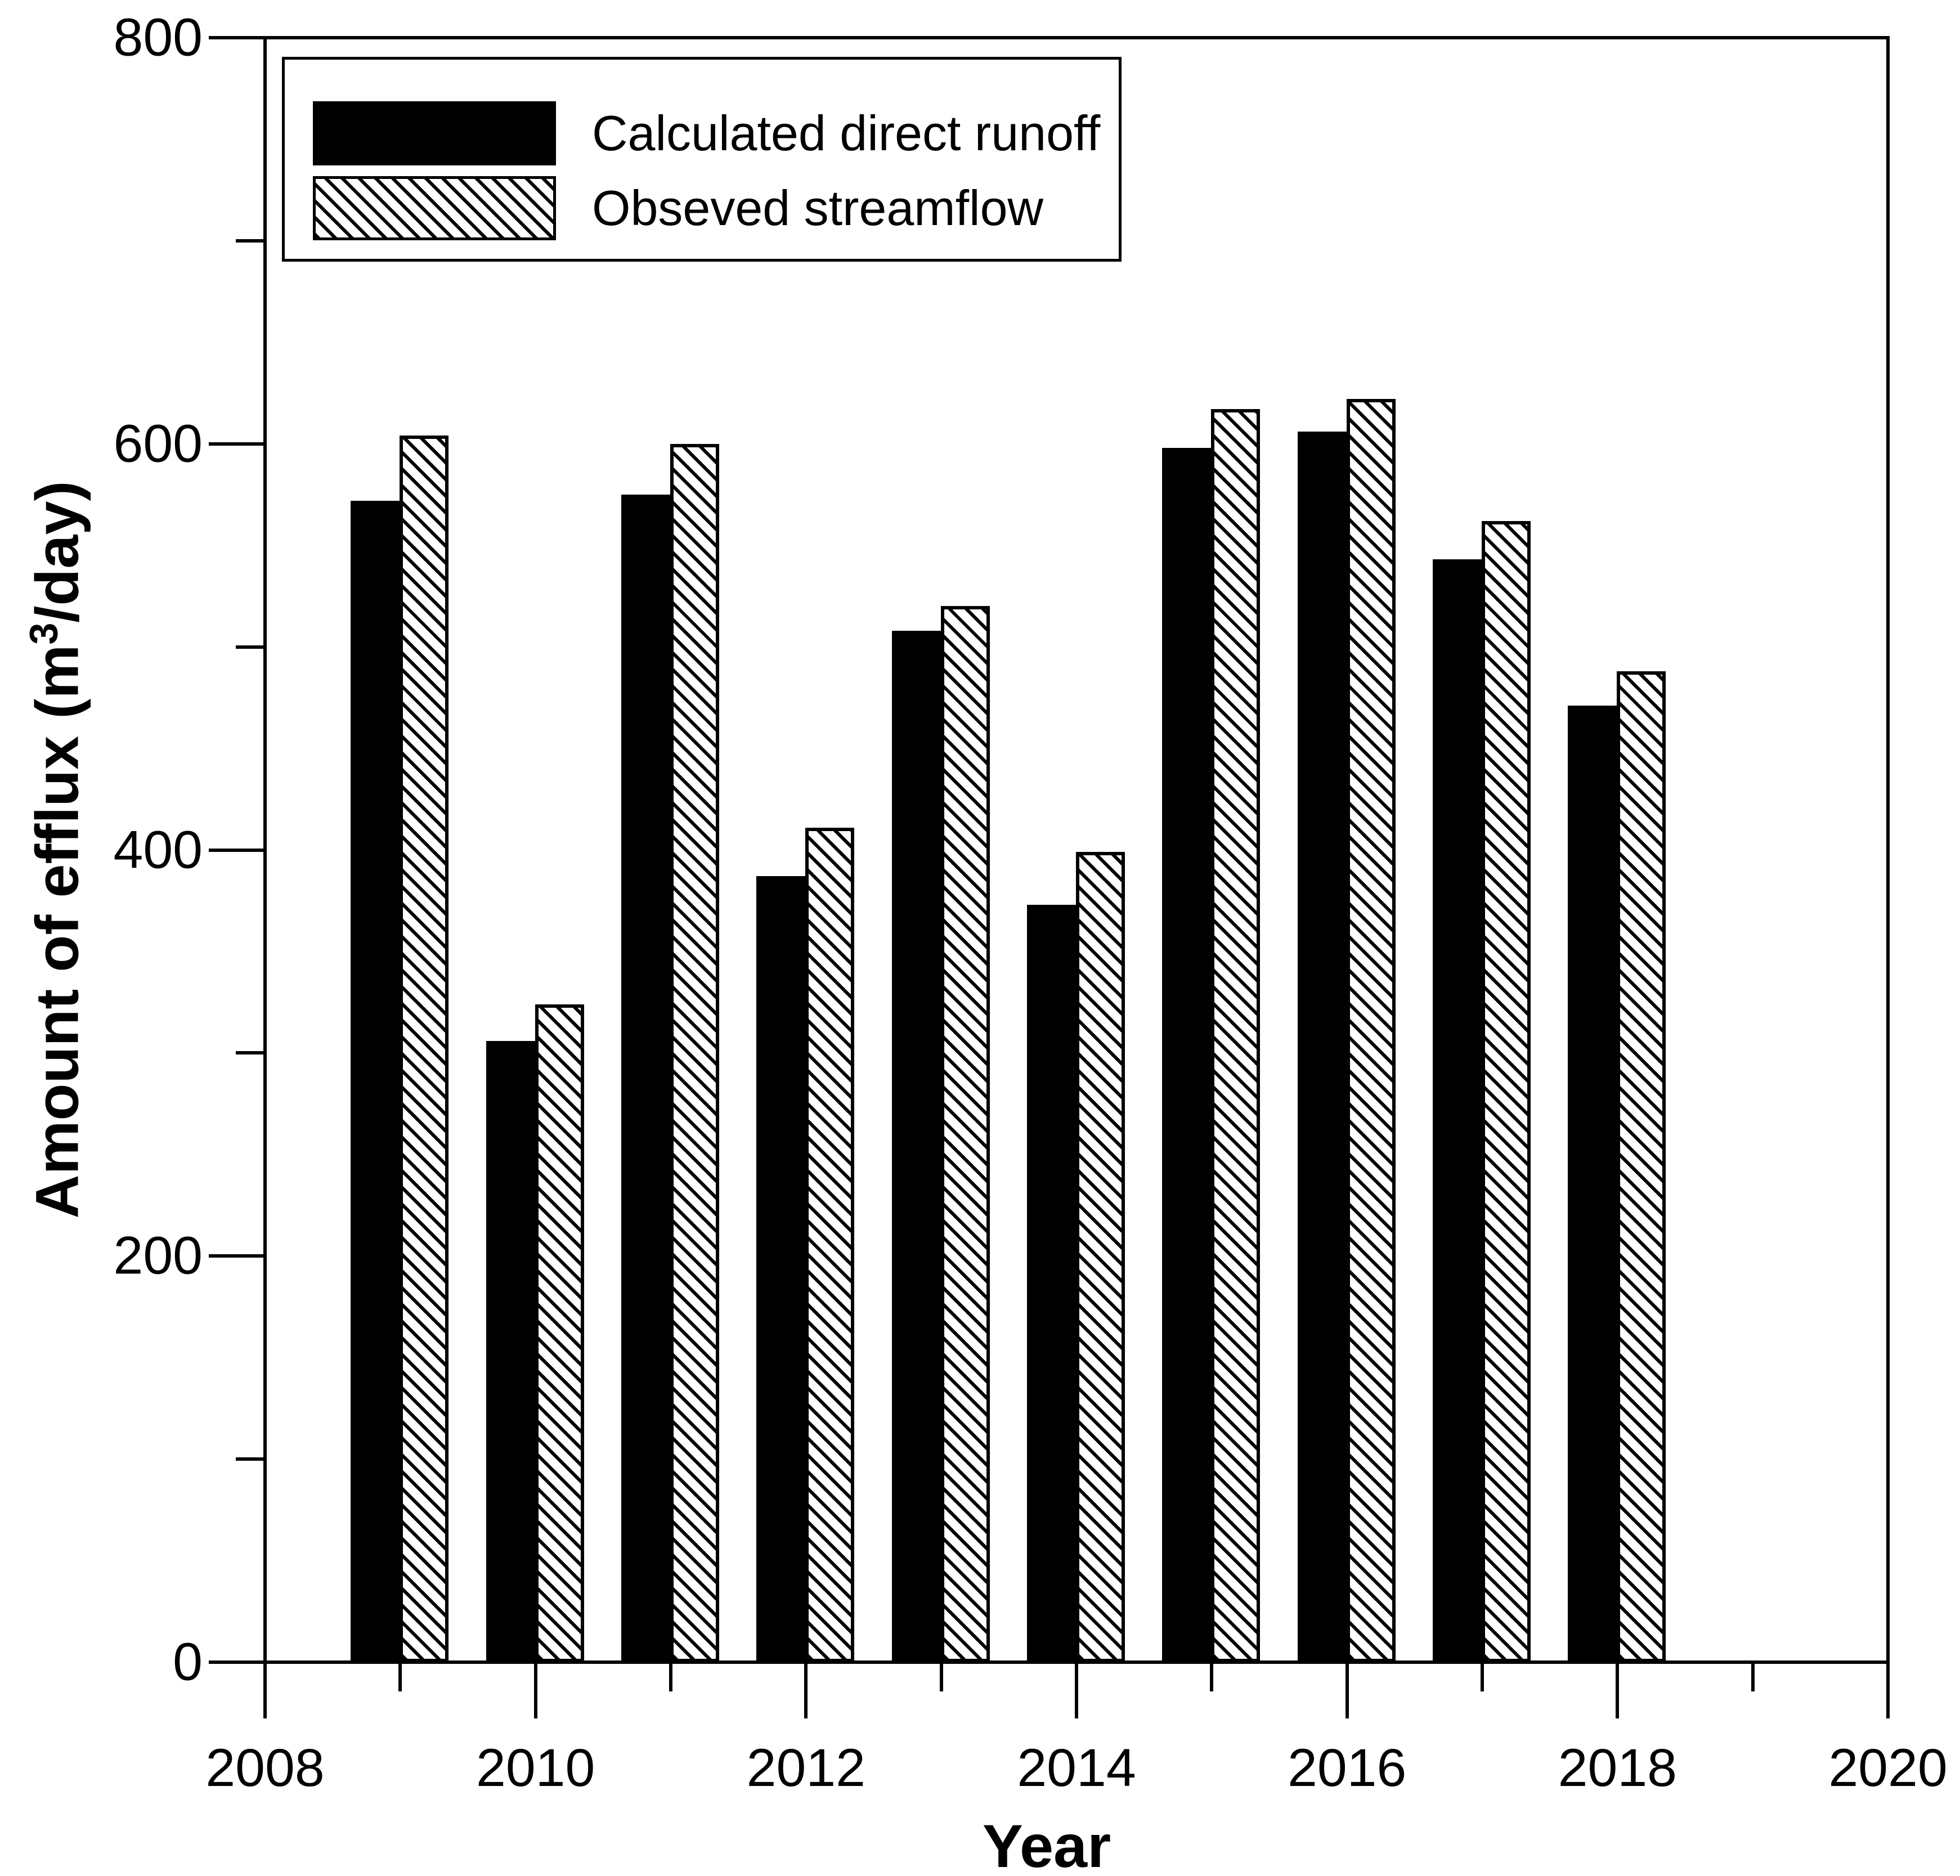 The width and height of the screenshot is (1960, 1876). What do you see at coordinates (400, 1676) in the screenshot?
I see `x-minor-tick-2009` at bounding box center [400, 1676].